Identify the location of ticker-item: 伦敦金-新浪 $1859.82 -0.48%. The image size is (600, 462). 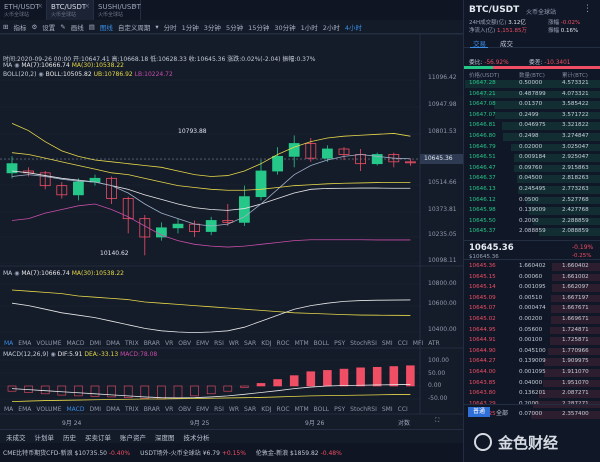
(299, 452).